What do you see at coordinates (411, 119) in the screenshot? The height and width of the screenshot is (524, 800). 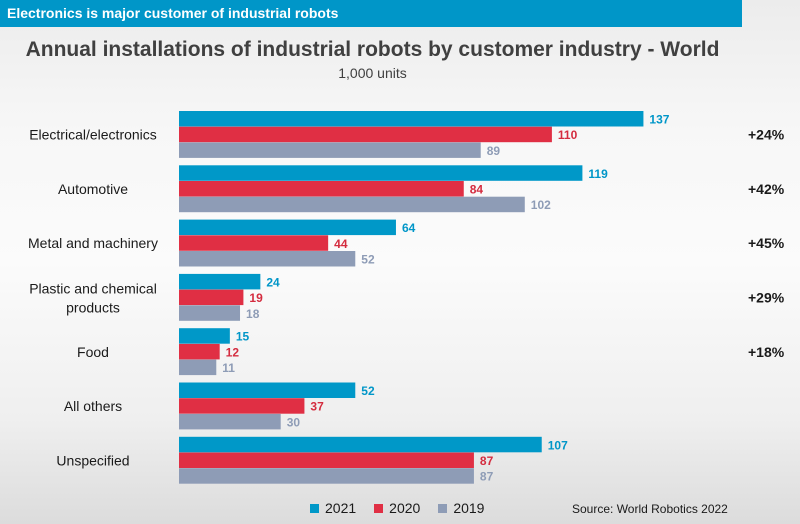 I see `bar-electrical-electronics-2021` at bounding box center [411, 119].